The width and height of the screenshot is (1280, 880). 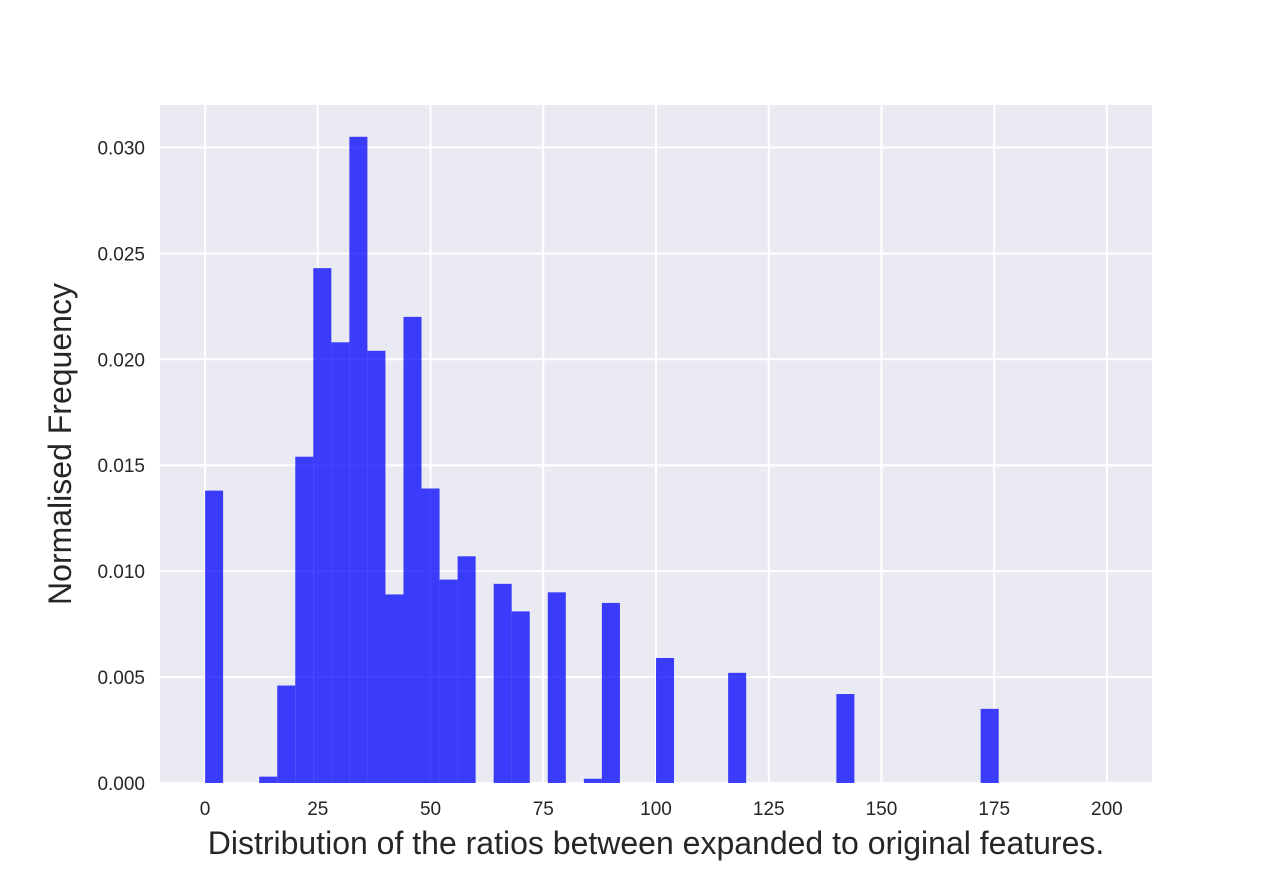 I want to click on y-tick-label: 0.030, so click(x=121, y=148).